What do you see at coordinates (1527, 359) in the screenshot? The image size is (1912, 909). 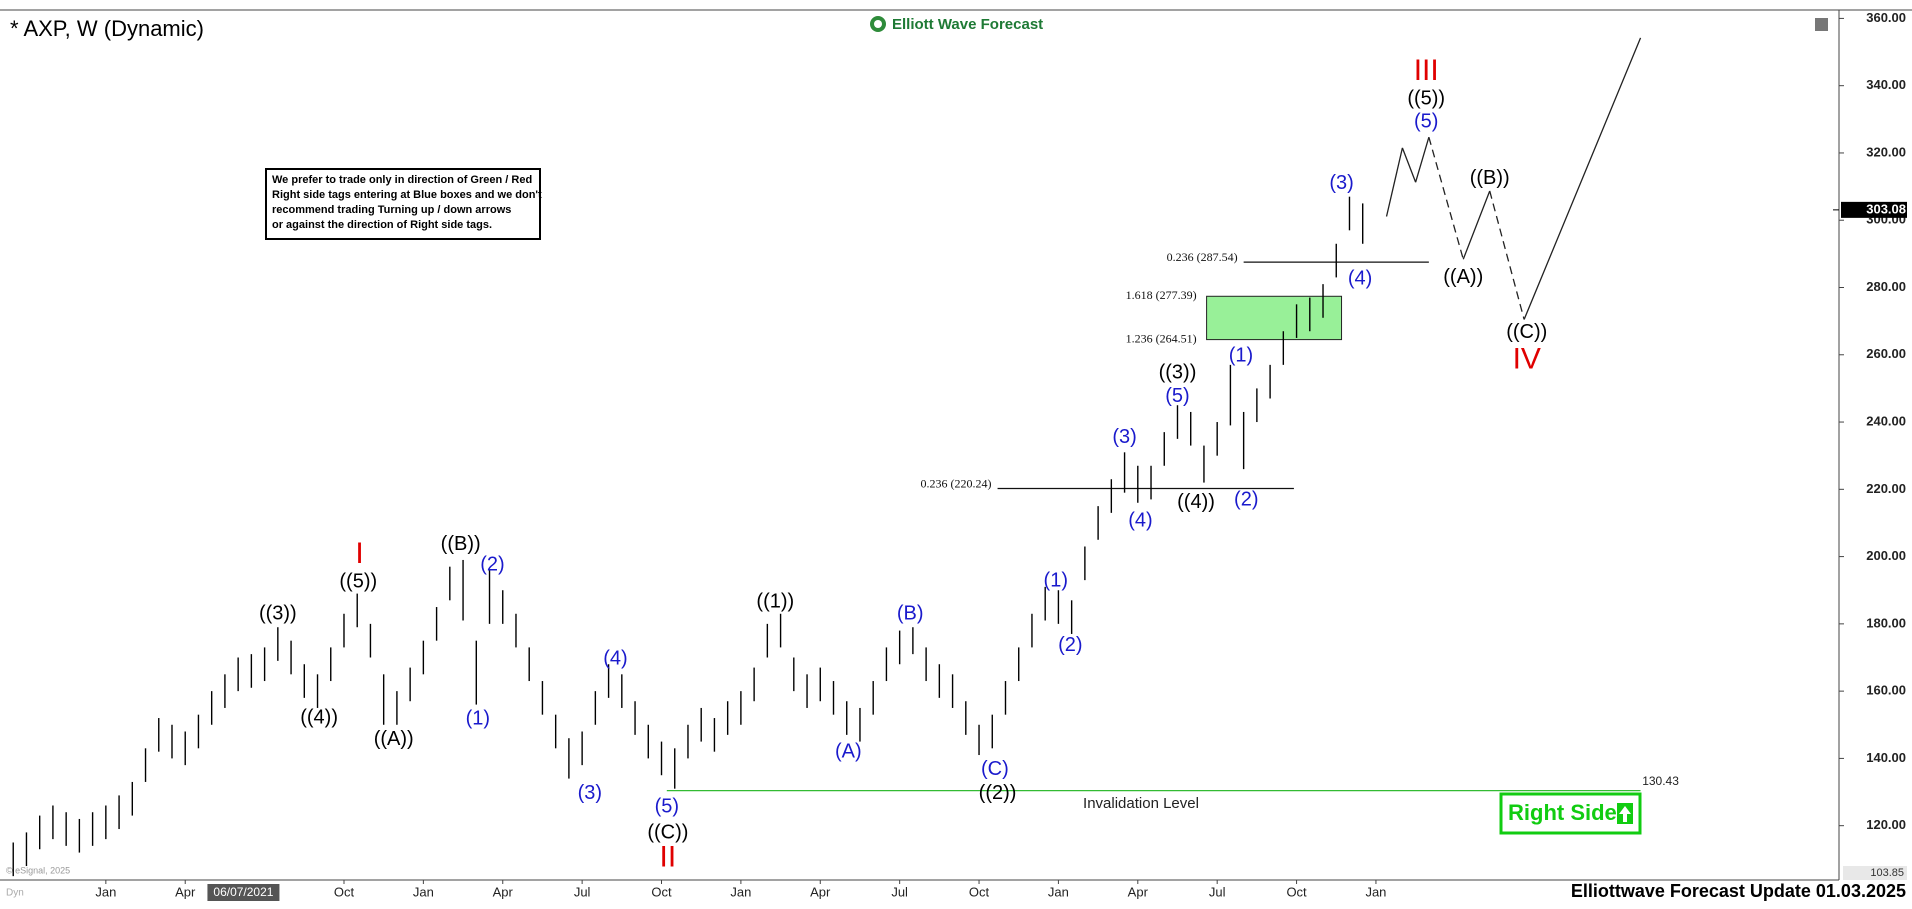 I see `wave-label: IV` at bounding box center [1527, 359].